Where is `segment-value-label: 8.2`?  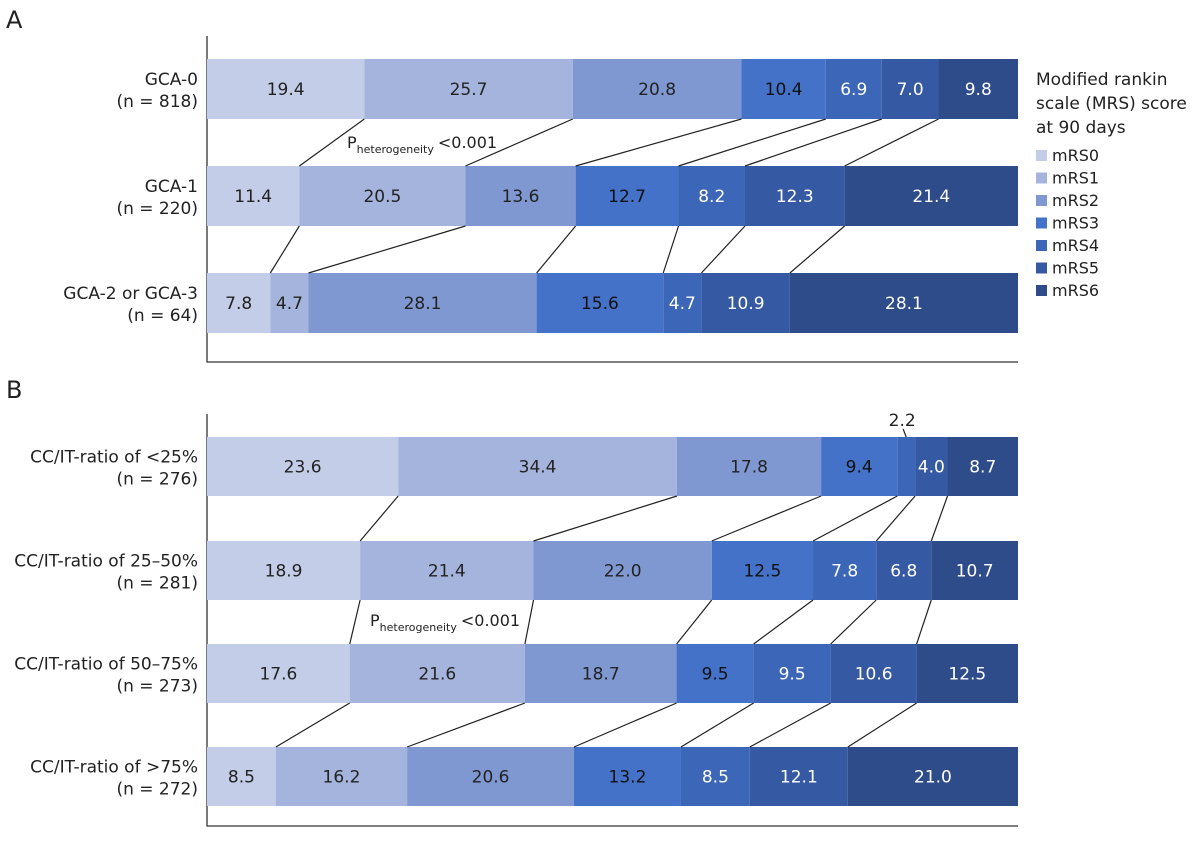
segment-value-label: 8.2 is located at coordinates (711, 197).